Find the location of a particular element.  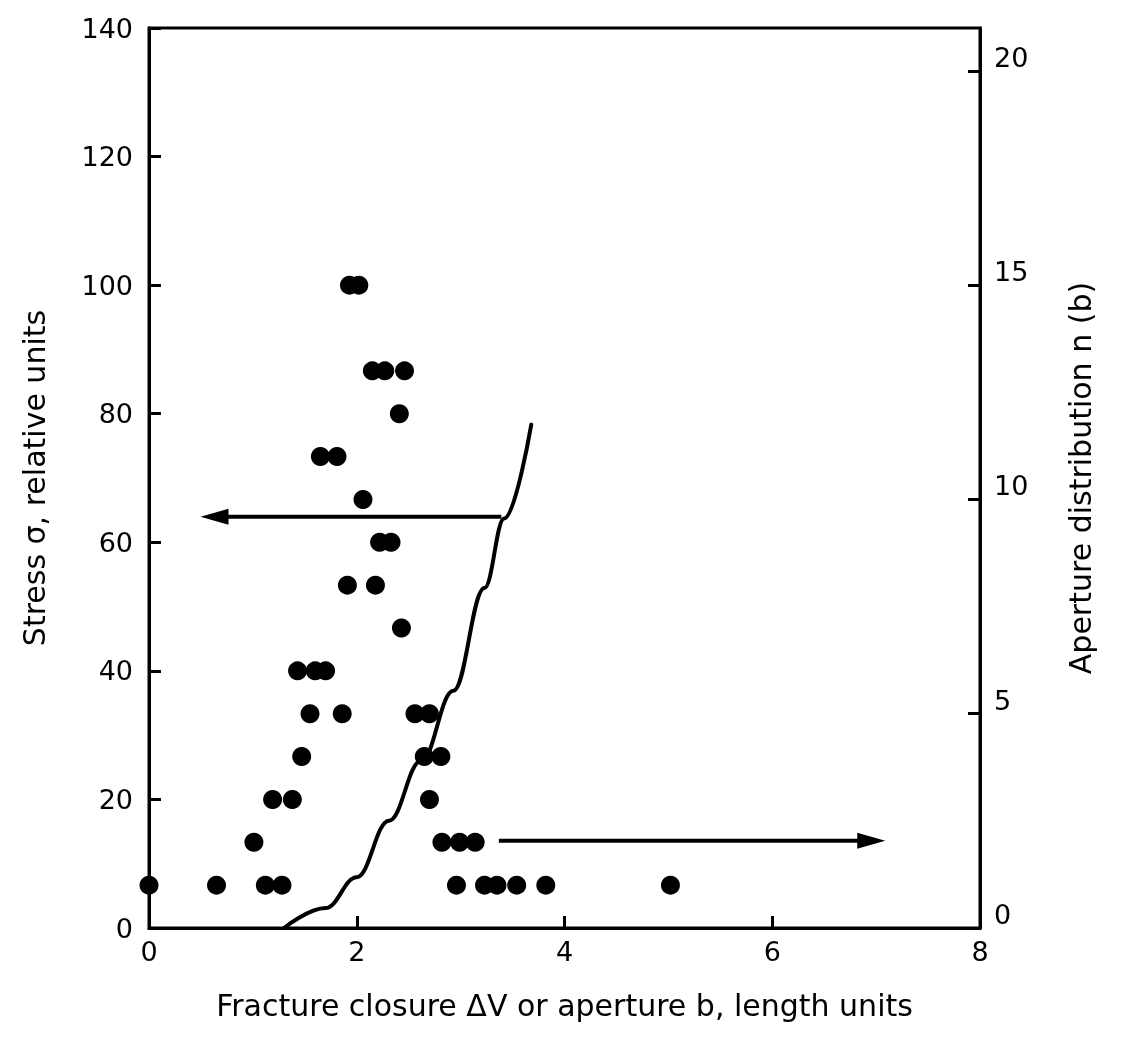

x-tick-label: 2 is located at coordinates (357, 951).